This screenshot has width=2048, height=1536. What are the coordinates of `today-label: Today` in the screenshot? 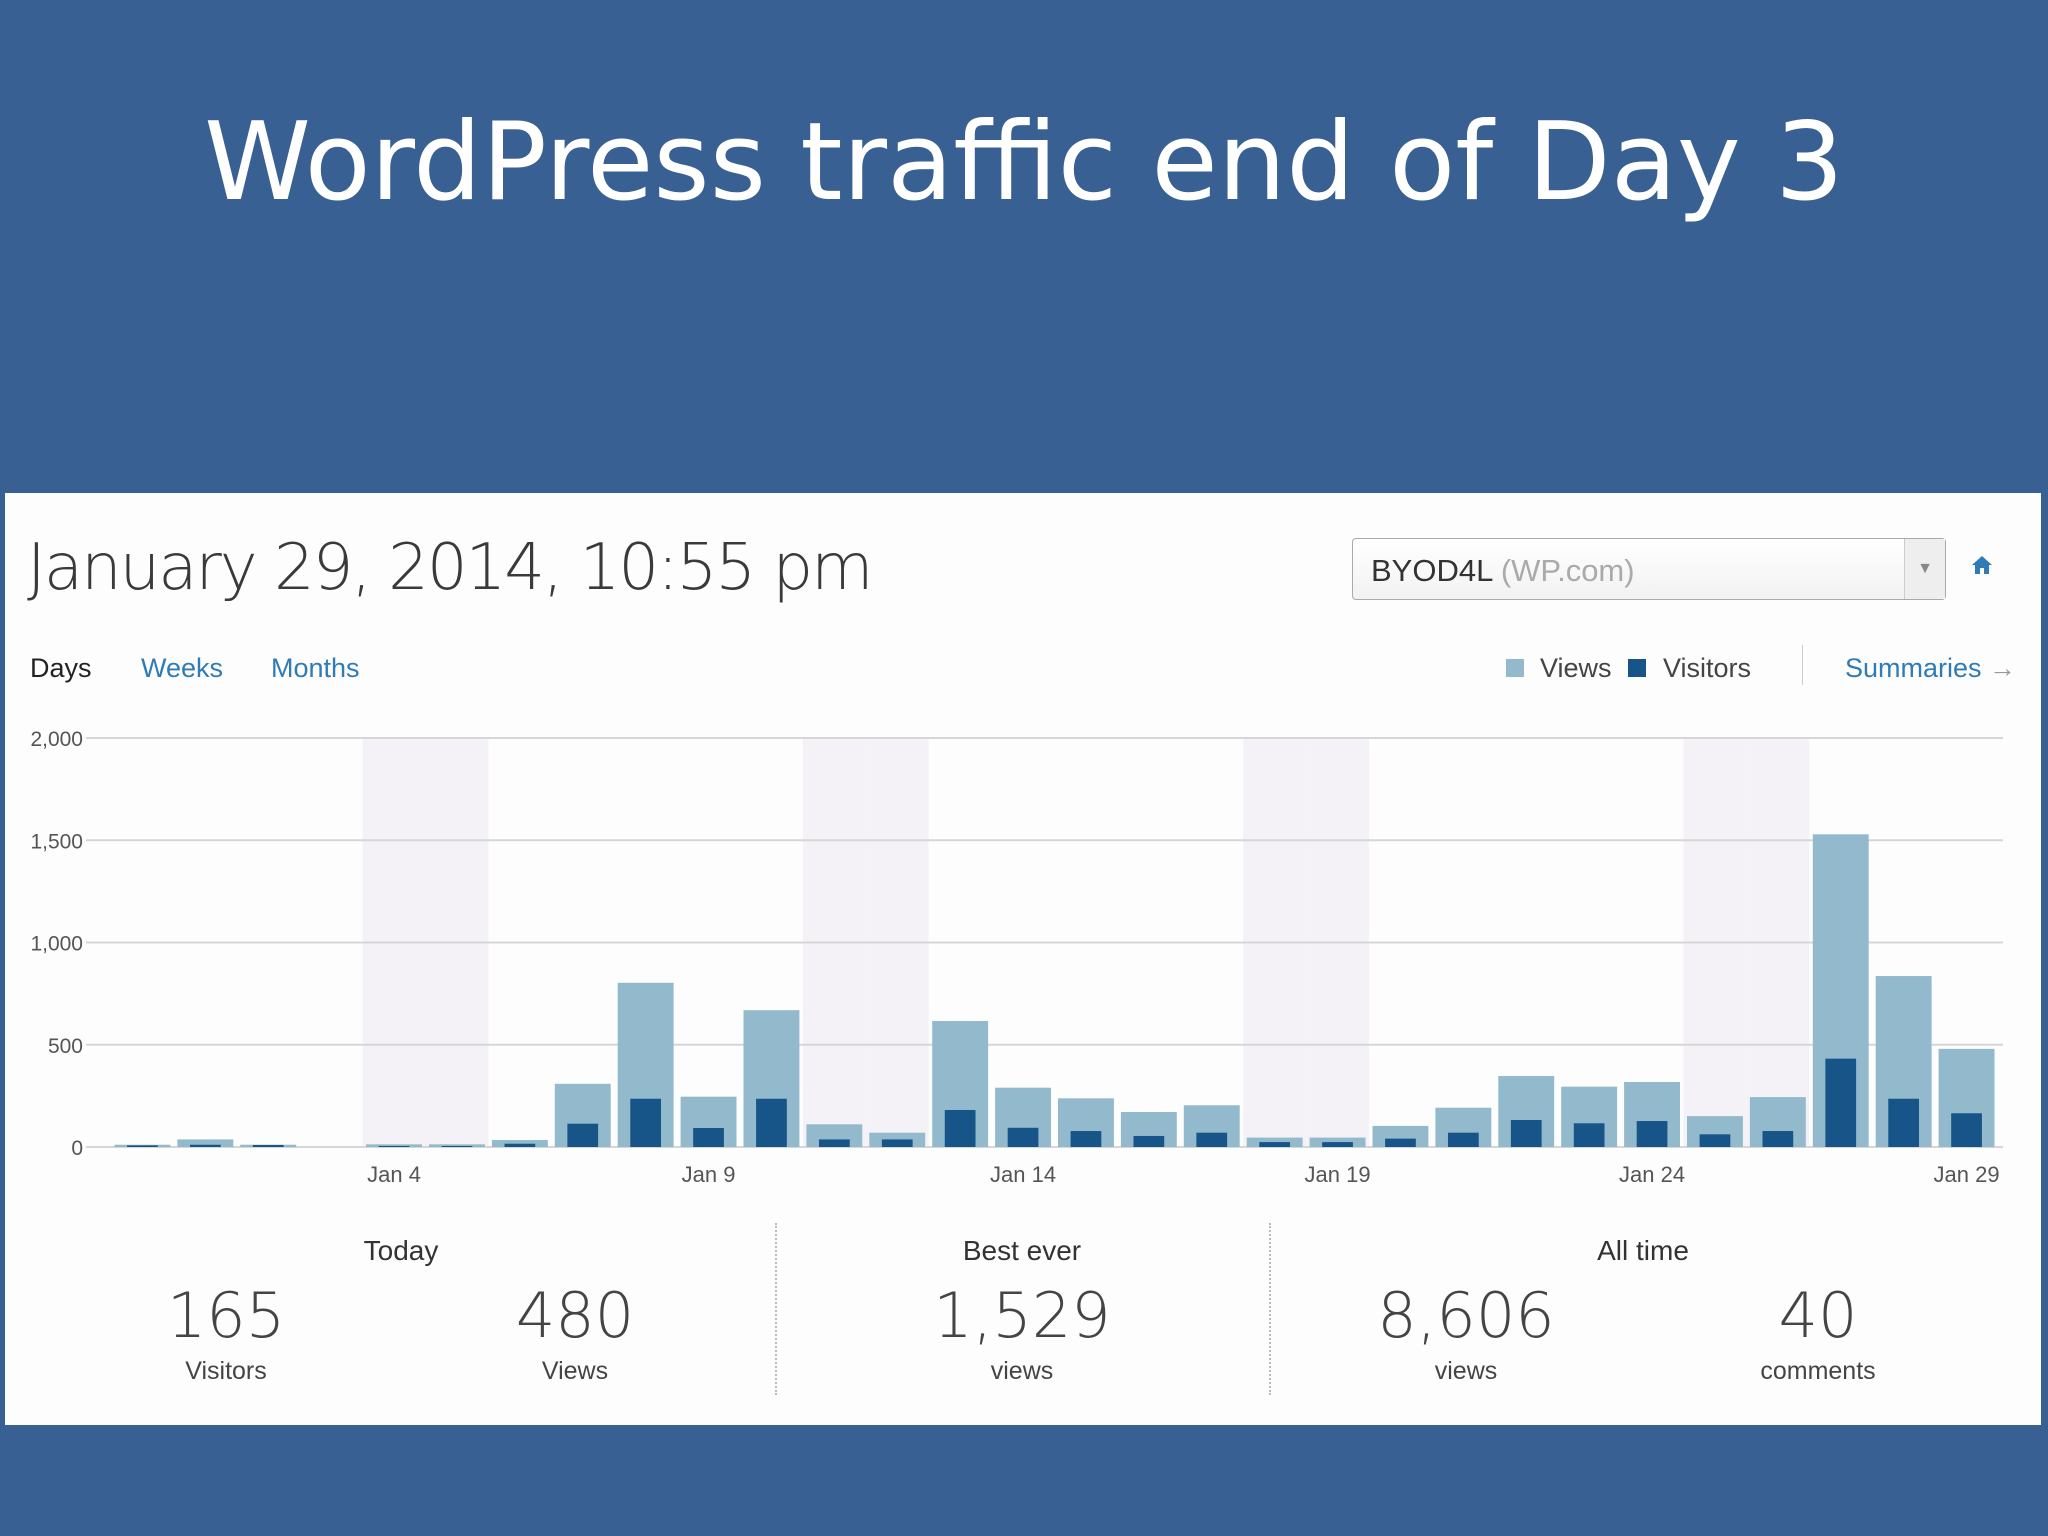 It's located at (401, 1250).